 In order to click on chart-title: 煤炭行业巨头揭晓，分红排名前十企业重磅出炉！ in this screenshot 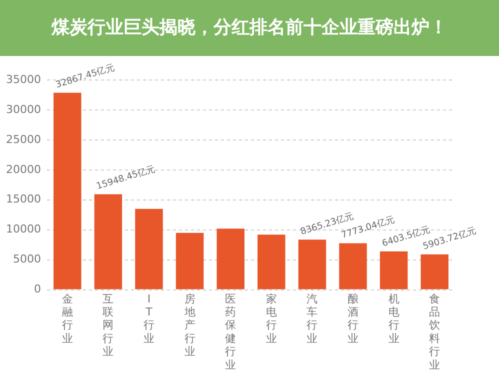, I will do `click(249, 28)`.